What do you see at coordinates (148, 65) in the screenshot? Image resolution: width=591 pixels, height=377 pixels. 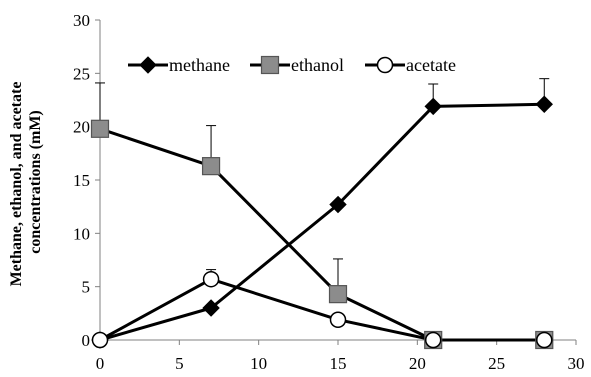 I see `legend-methane-marker` at bounding box center [148, 65].